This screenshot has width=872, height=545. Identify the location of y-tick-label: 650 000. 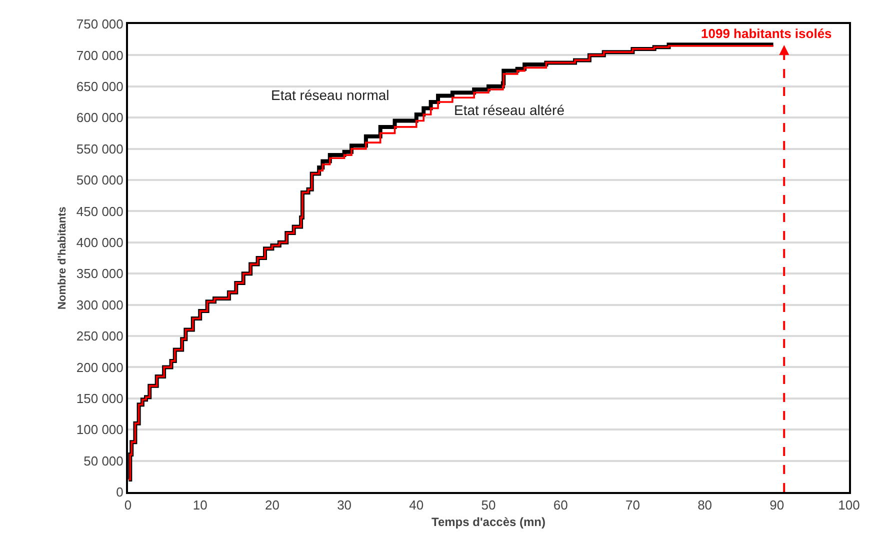
(100, 86).